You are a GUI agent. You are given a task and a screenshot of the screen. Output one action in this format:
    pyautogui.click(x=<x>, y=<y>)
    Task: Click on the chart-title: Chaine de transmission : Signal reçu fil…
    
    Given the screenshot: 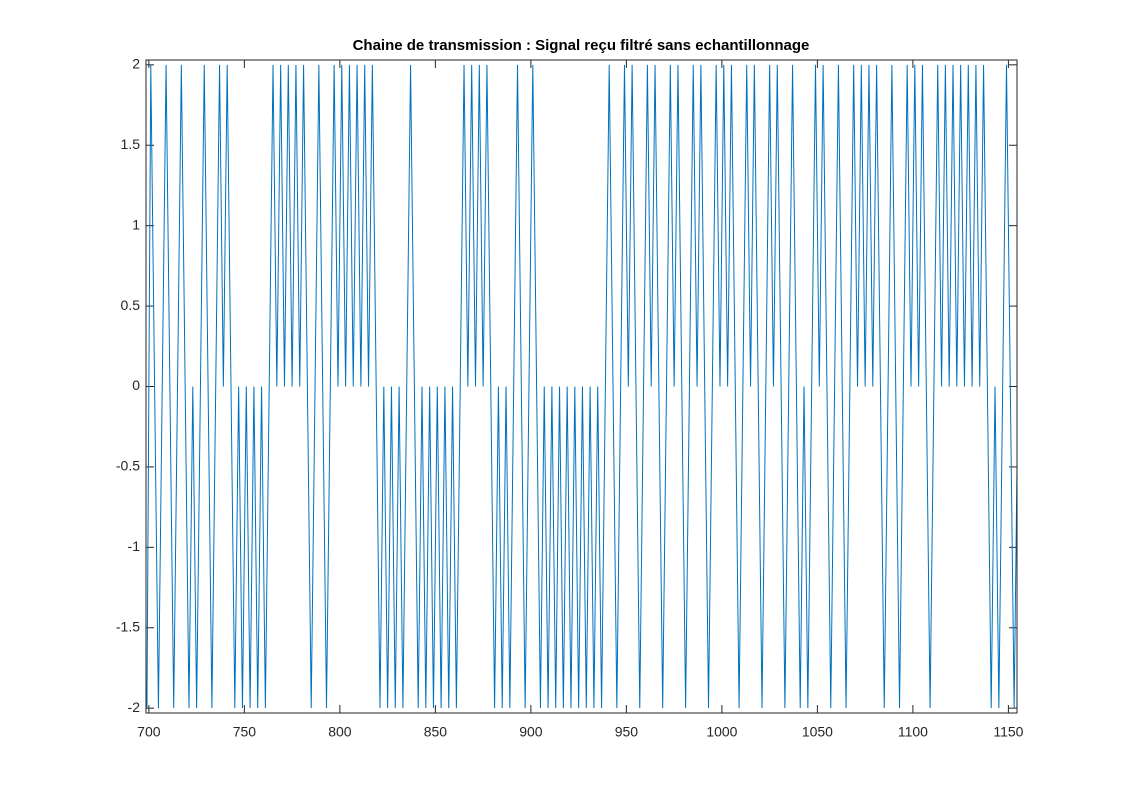 What is the action you would take?
    pyautogui.click(x=581, y=45)
    